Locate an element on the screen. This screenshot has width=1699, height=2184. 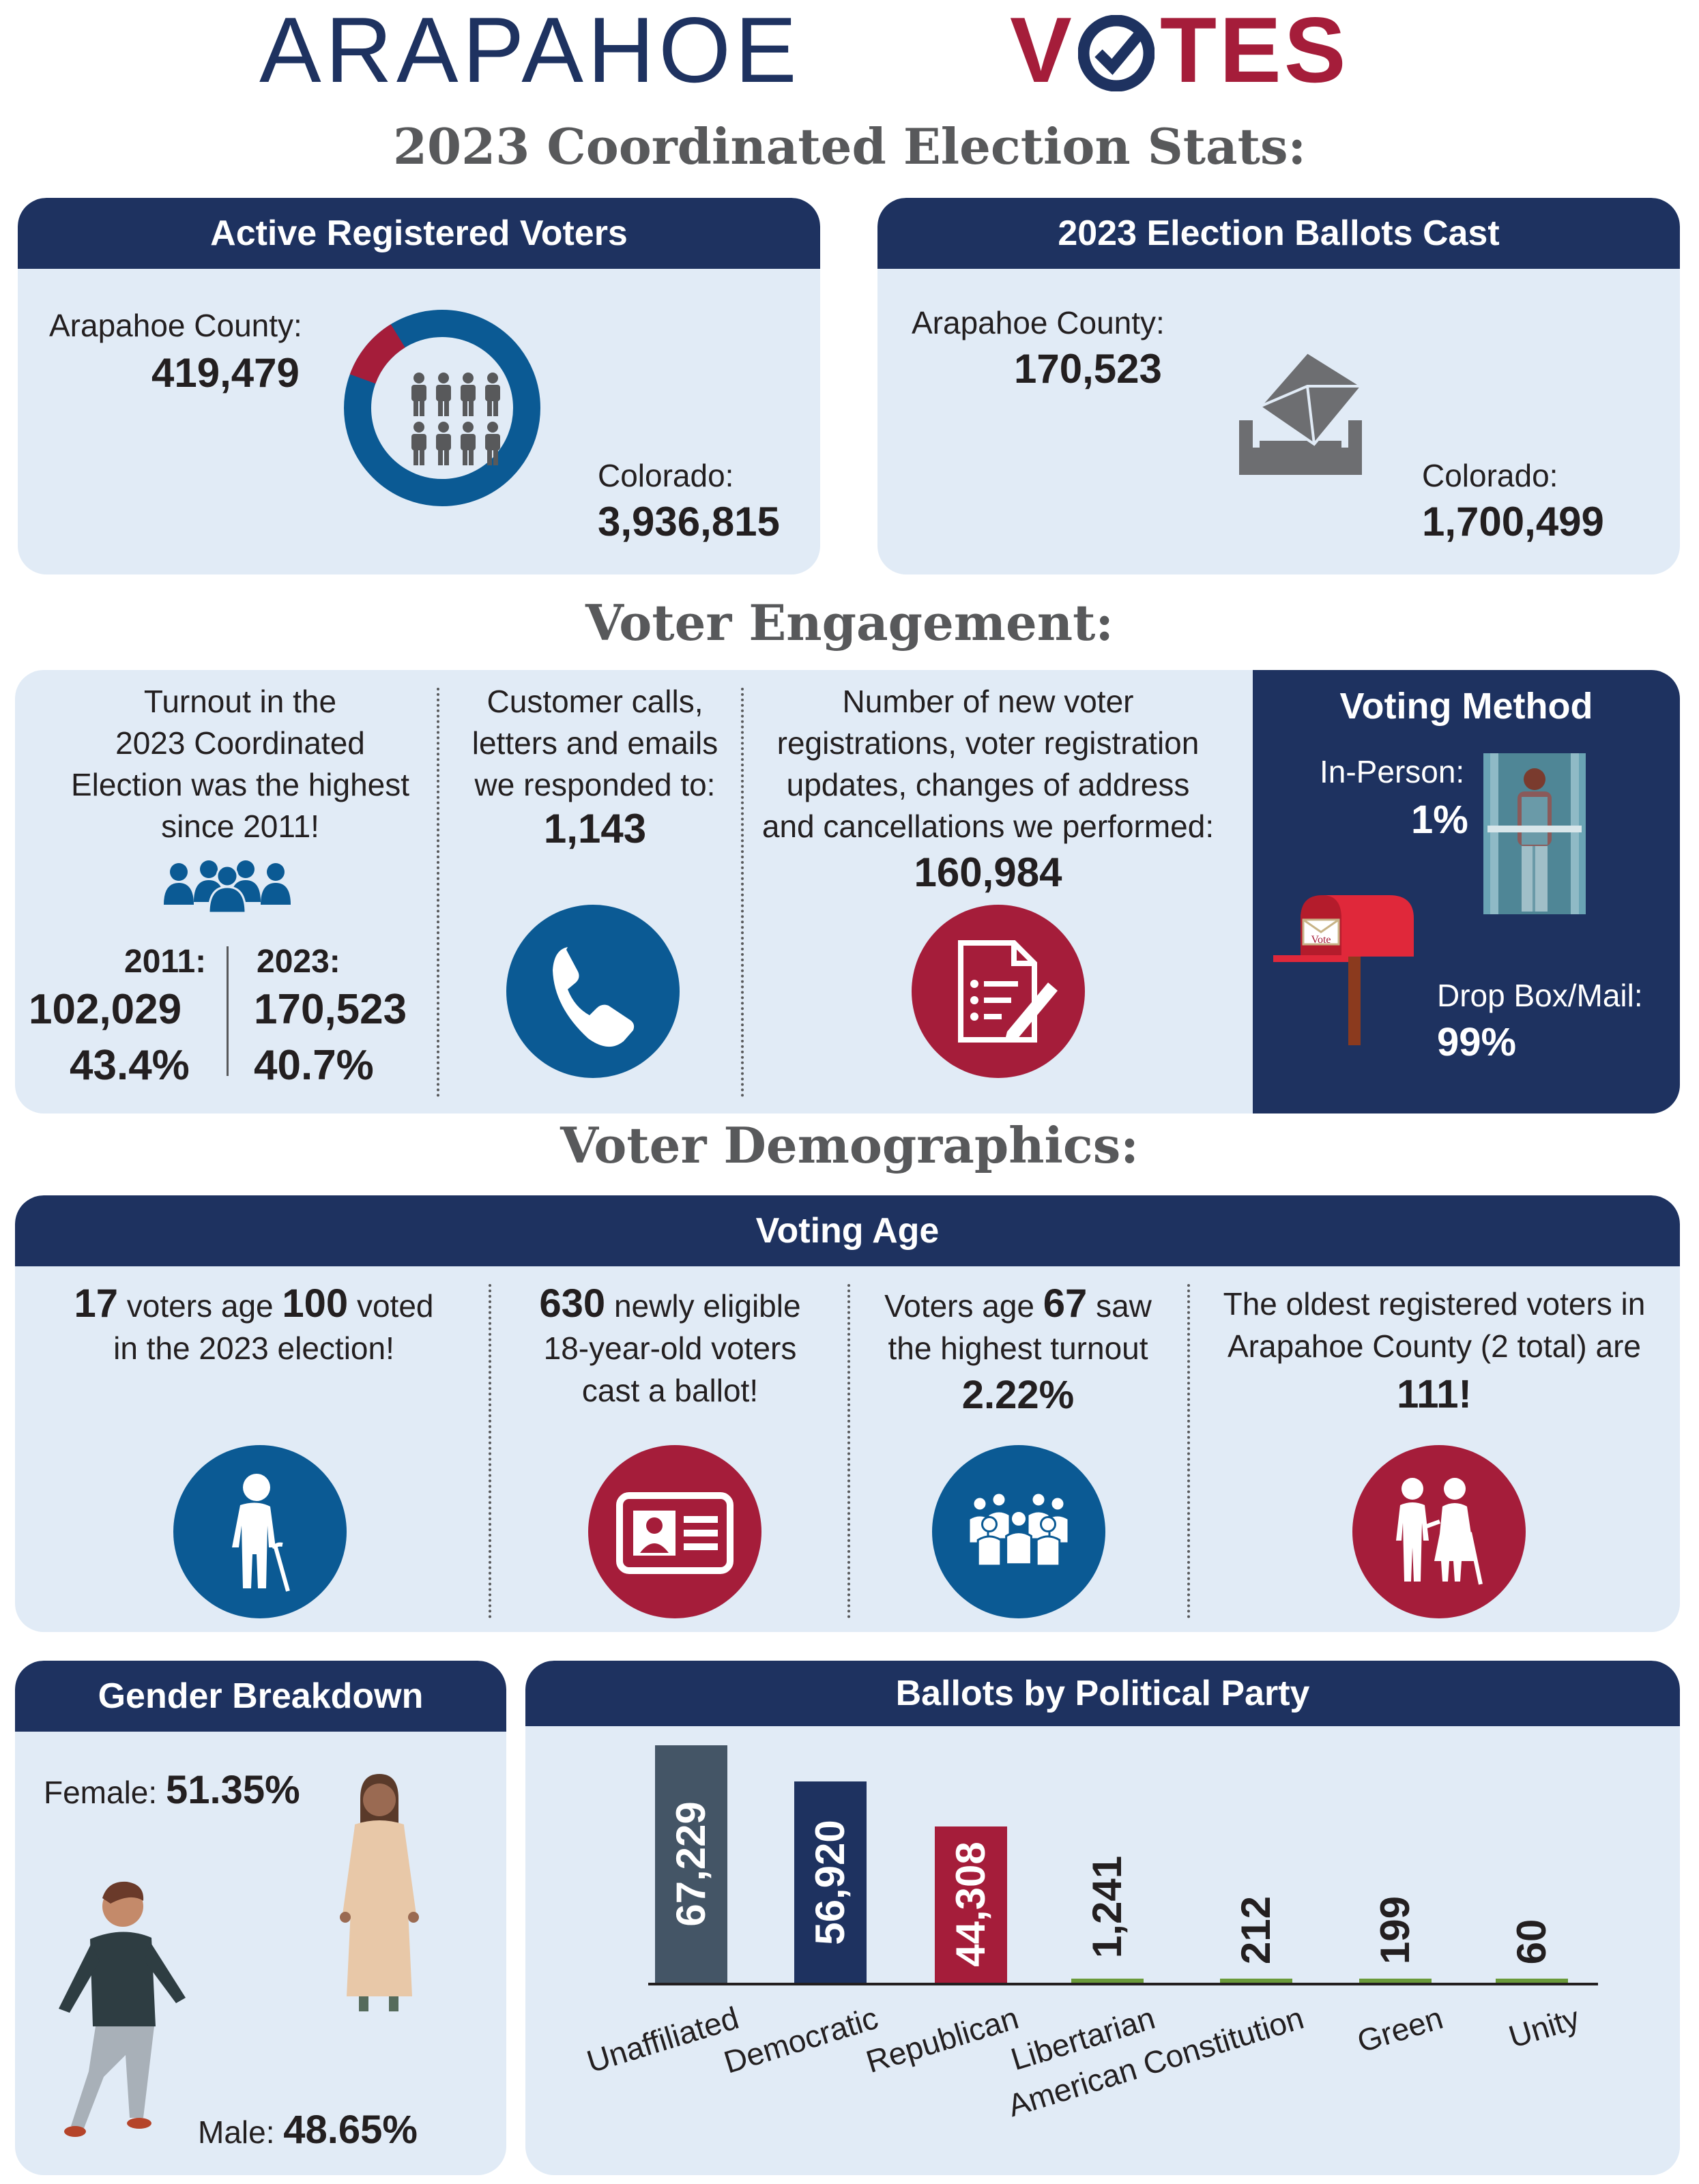
male-figure-icon is located at coordinates (124, 2008).